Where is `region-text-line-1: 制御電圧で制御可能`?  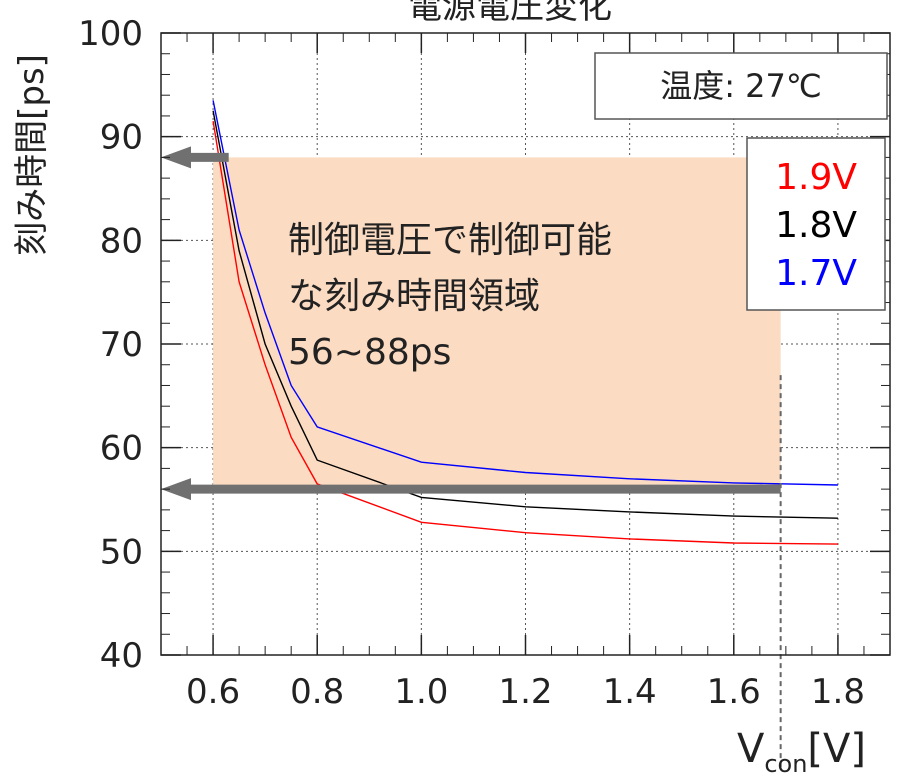 region-text-line-1: 制御電圧で制御可能 is located at coordinates (450, 240).